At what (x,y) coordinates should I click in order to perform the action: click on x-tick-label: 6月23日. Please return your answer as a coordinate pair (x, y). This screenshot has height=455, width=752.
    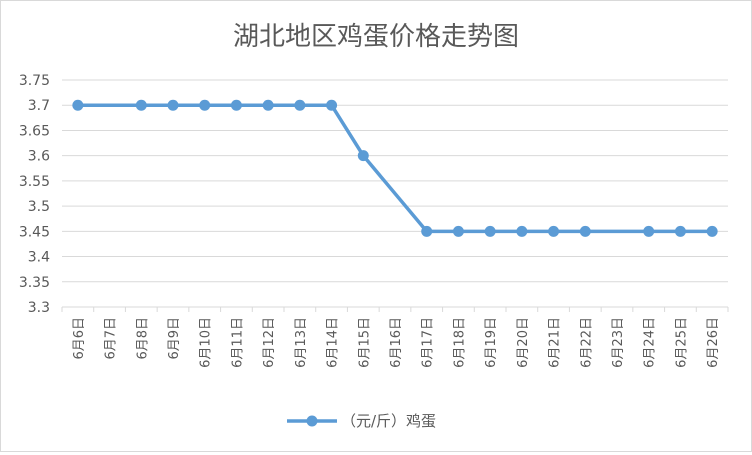
    Looking at the image, I should click on (618, 342).